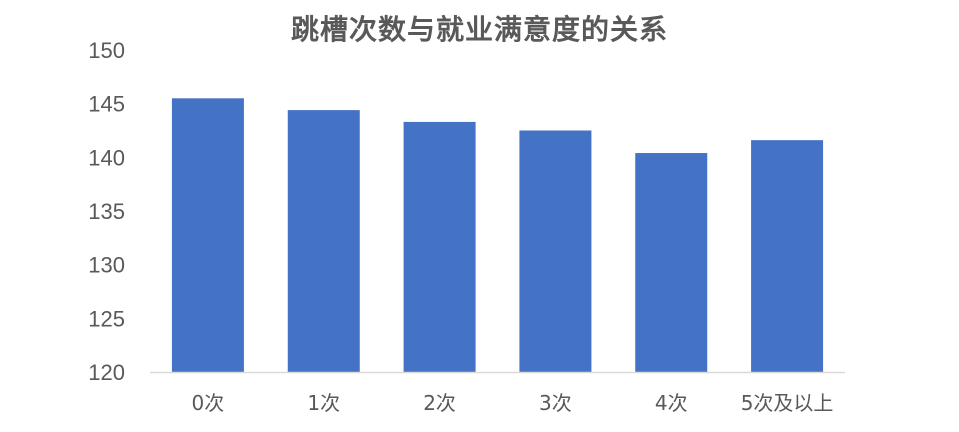 The width and height of the screenshot is (959, 432). What do you see at coordinates (106, 104) in the screenshot?
I see `y-tick-label: 145` at bounding box center [106, 104].